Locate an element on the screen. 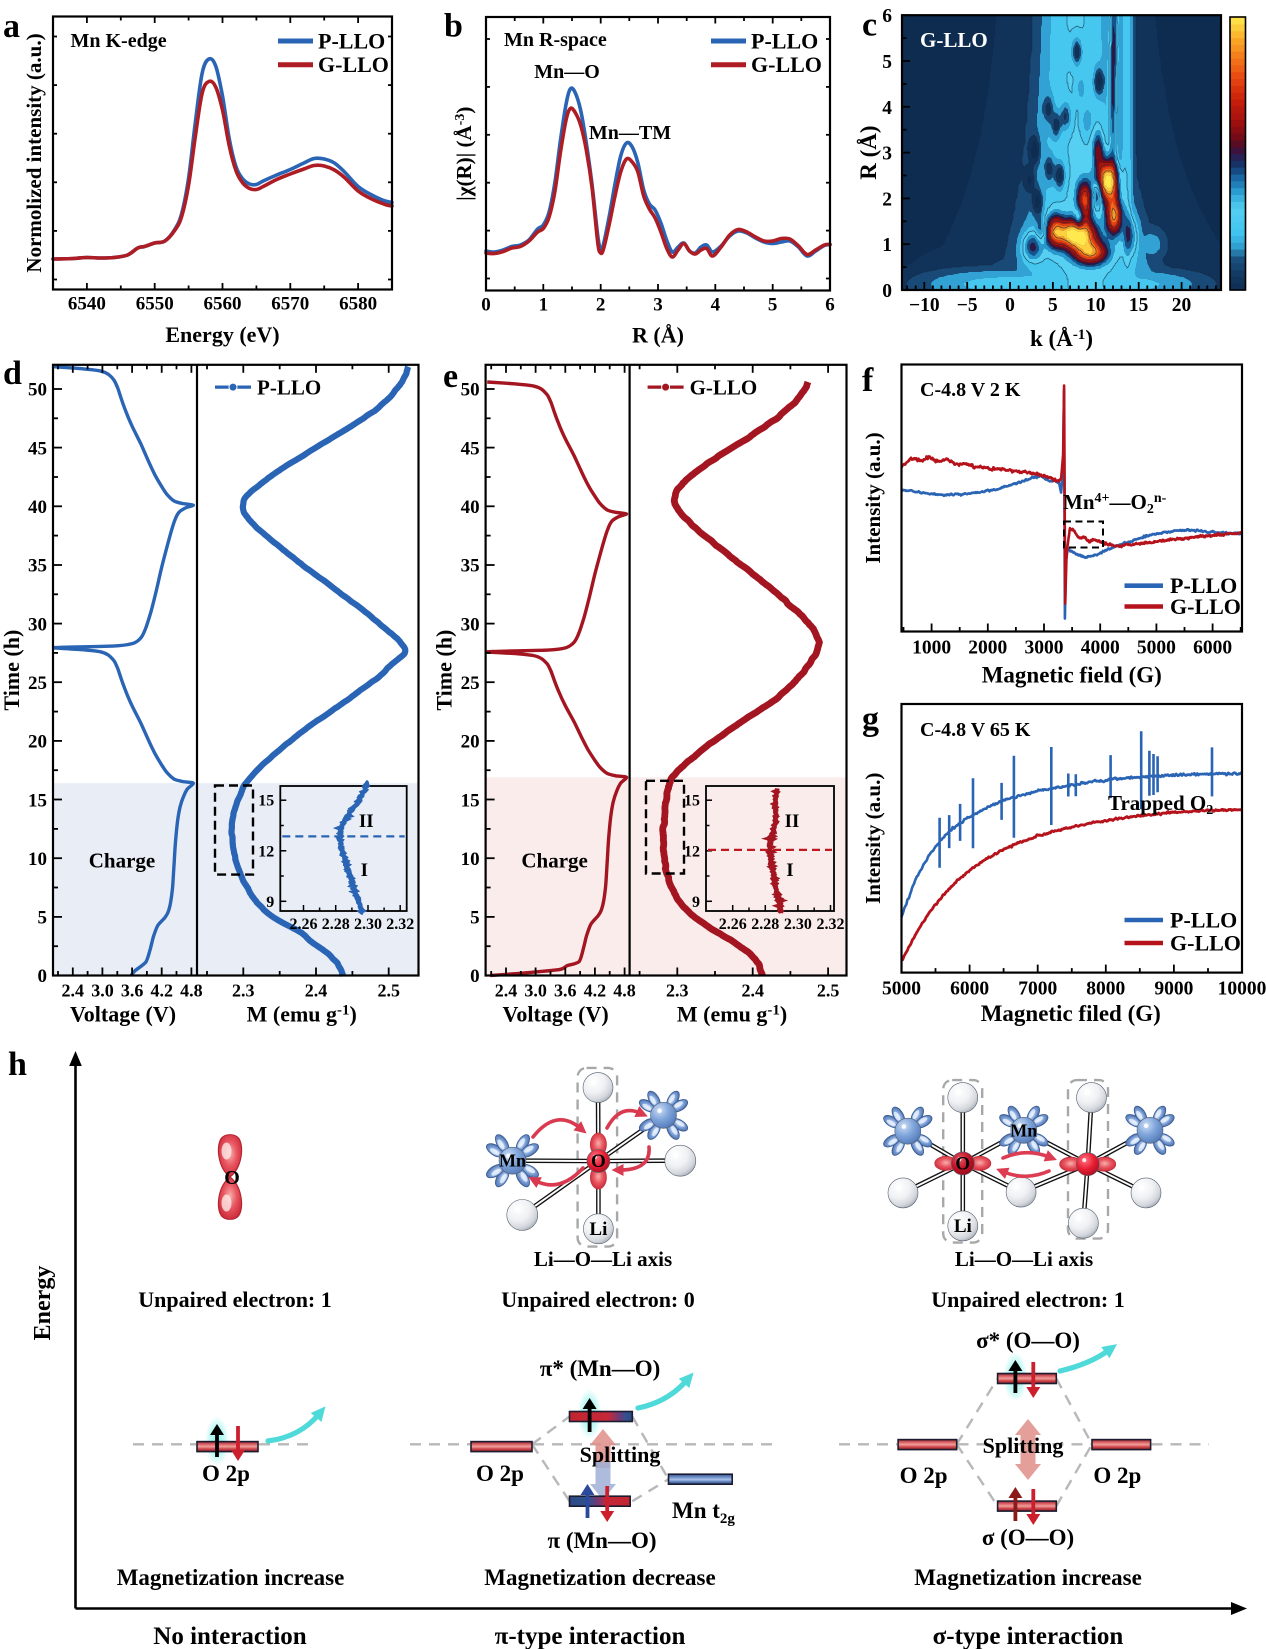 The width and height of the screenshot is (1266, 1649). svg-text: σ (O—O) is located at coordinates (1028, 1537).